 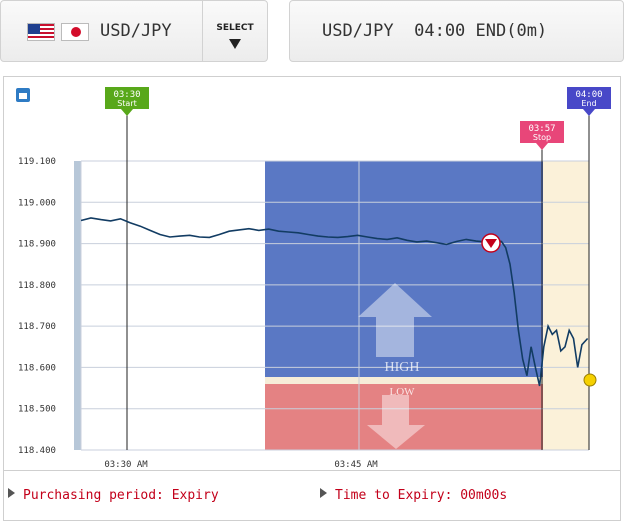 I want to click on low-zone-label: LOW, so click(x=402, y=392).